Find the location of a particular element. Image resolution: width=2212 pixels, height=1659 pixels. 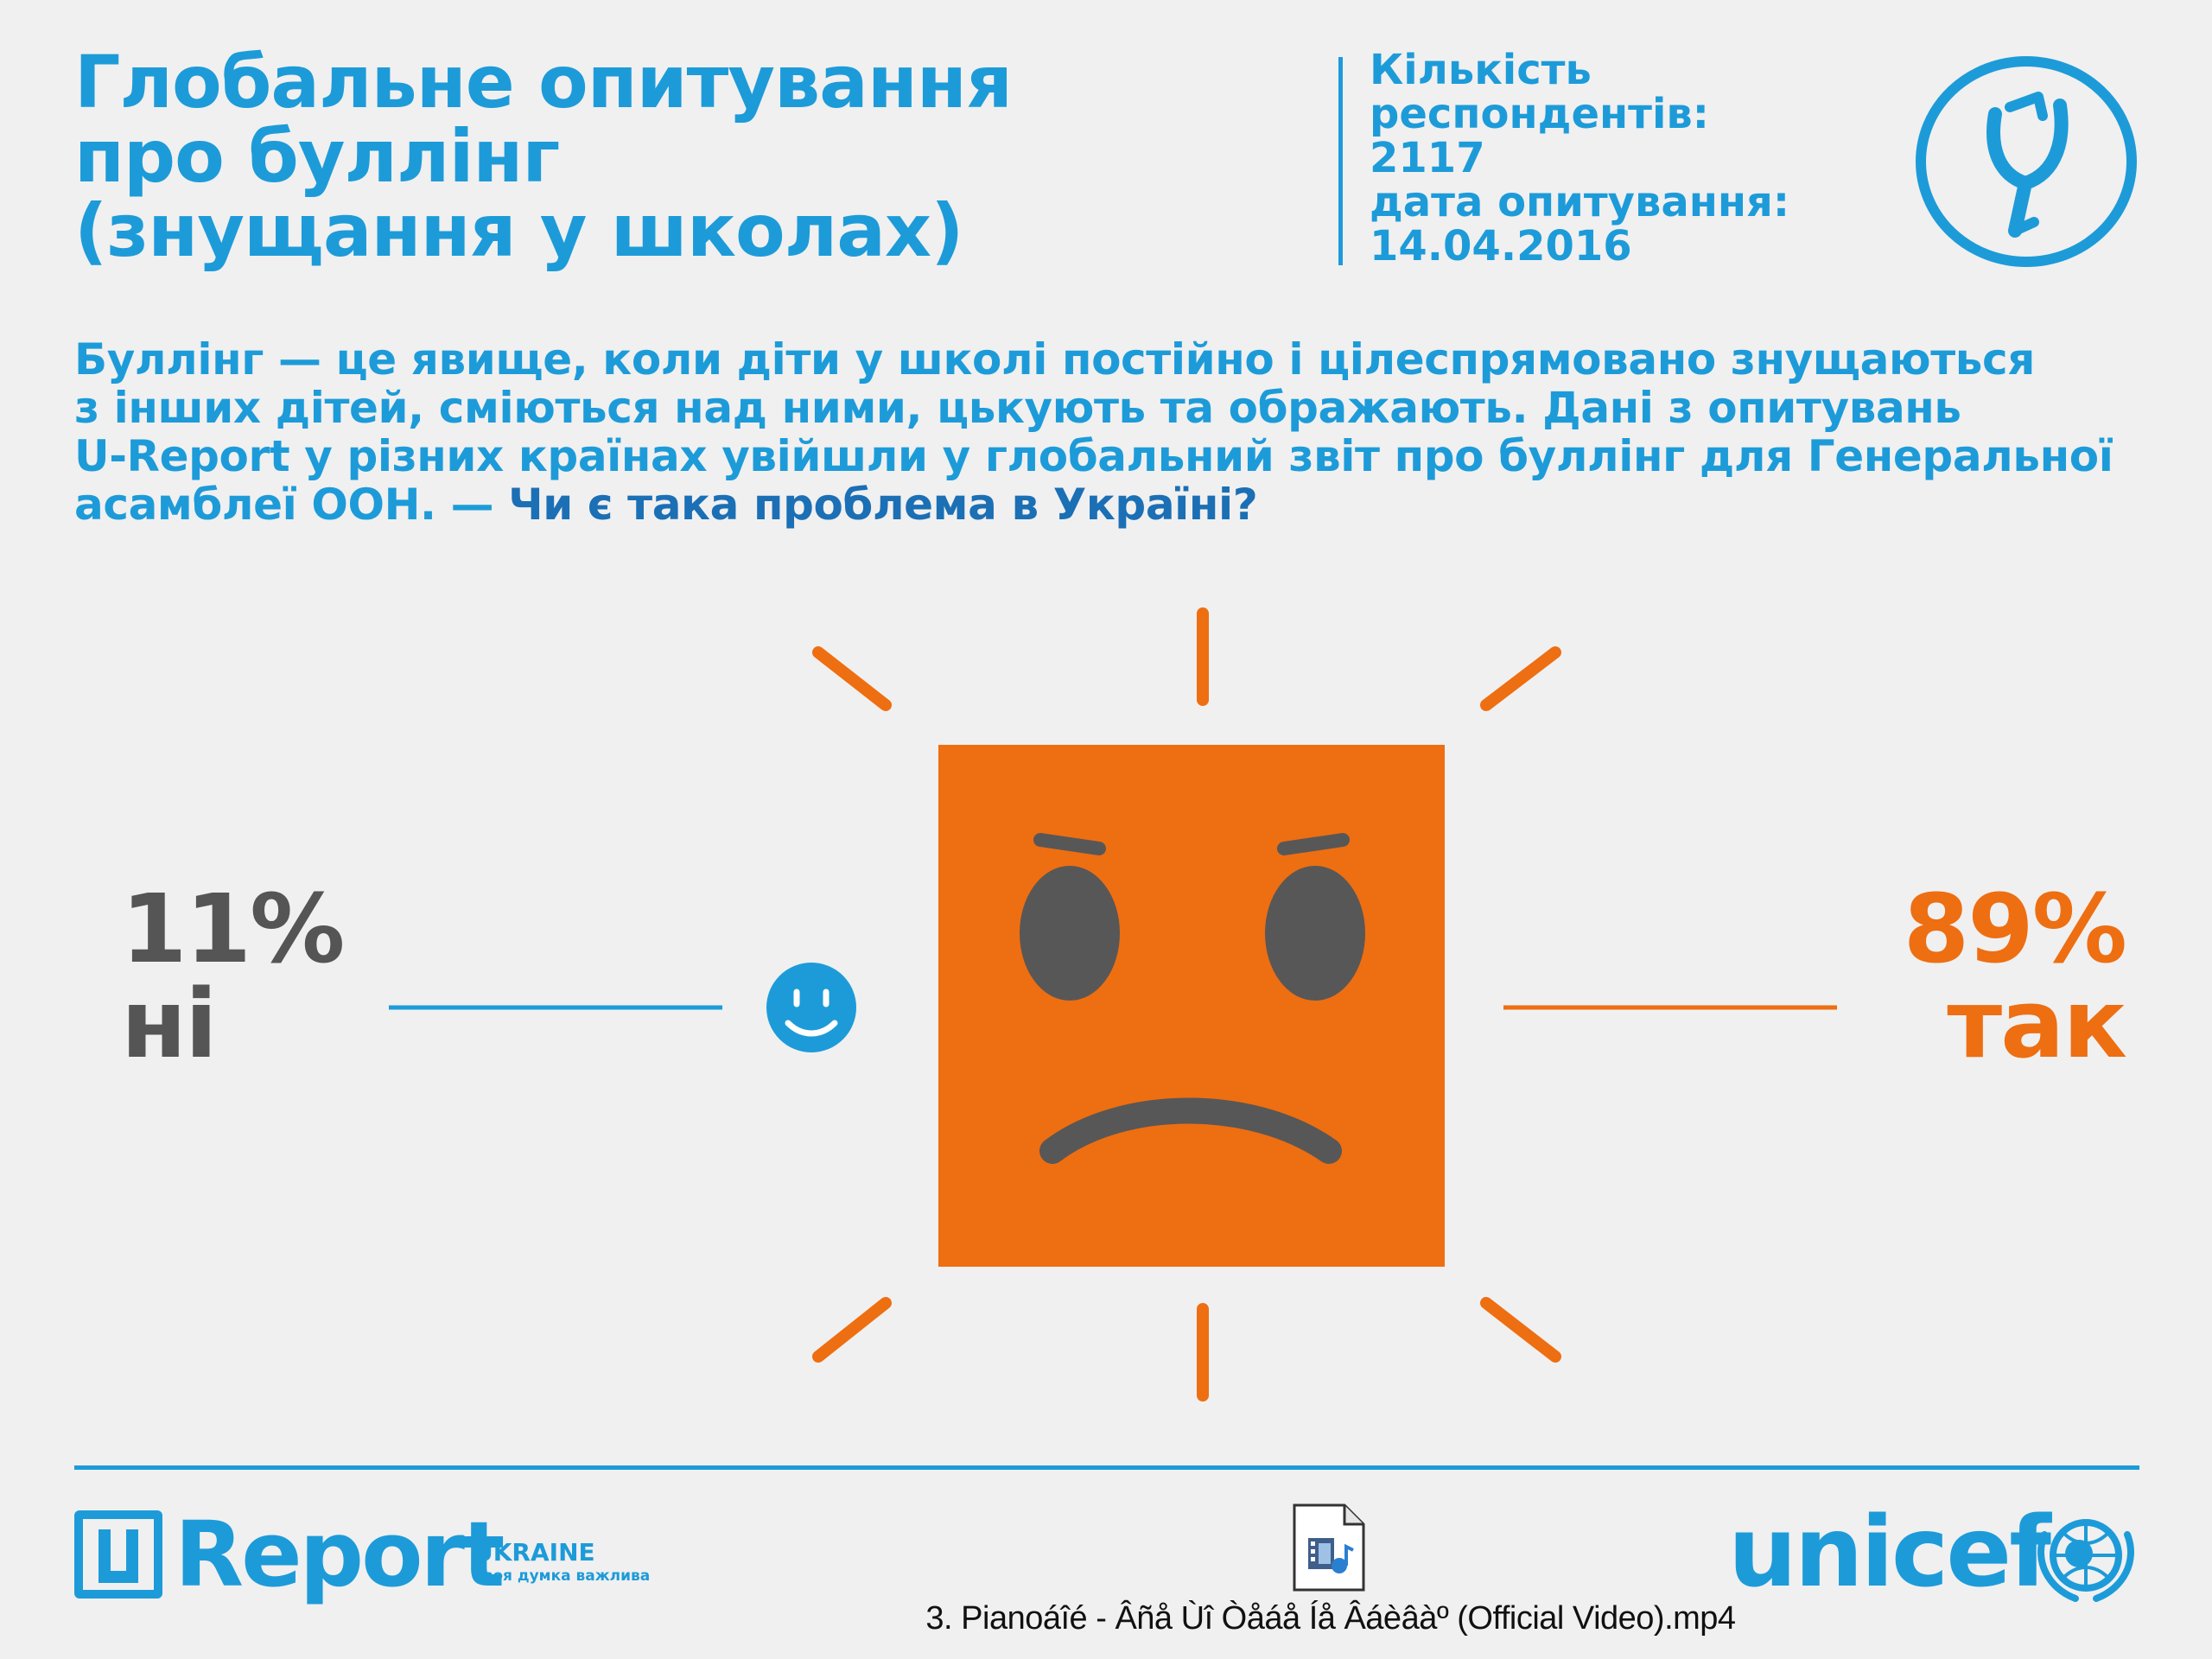

header-divider is located at coordinates (1340, 161).